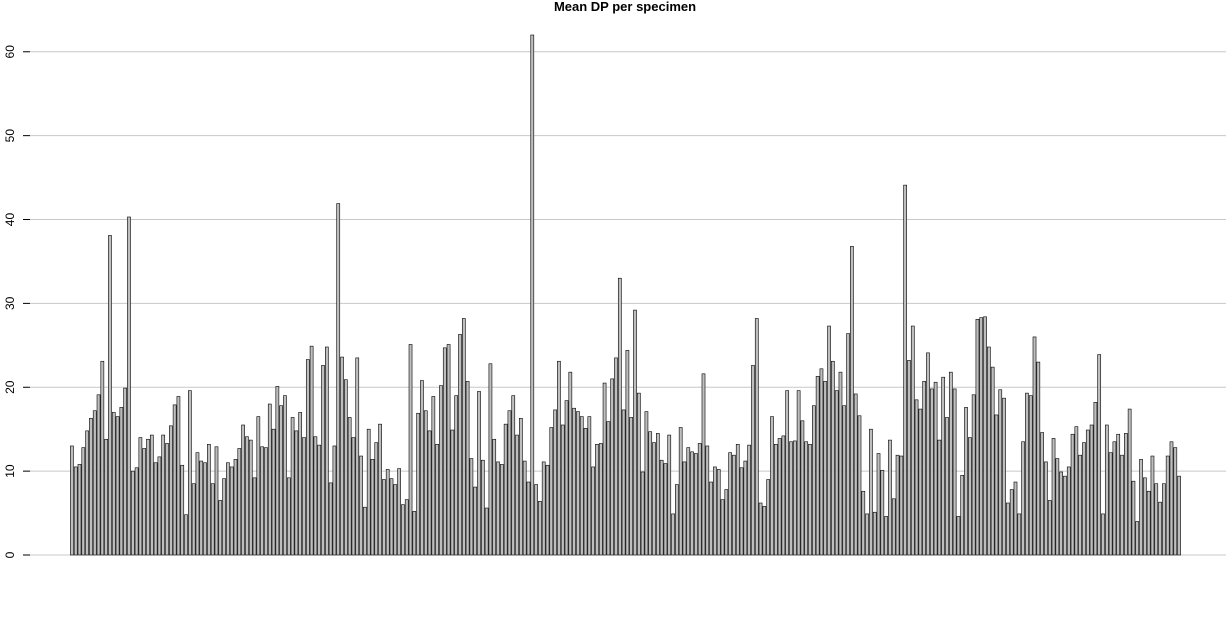 Image resolution: width=1226 pixels, height=634 pixels. Describe the element at coordinates (10, 52) in the screenshot. I see `y-tick-label: 60` at that location.